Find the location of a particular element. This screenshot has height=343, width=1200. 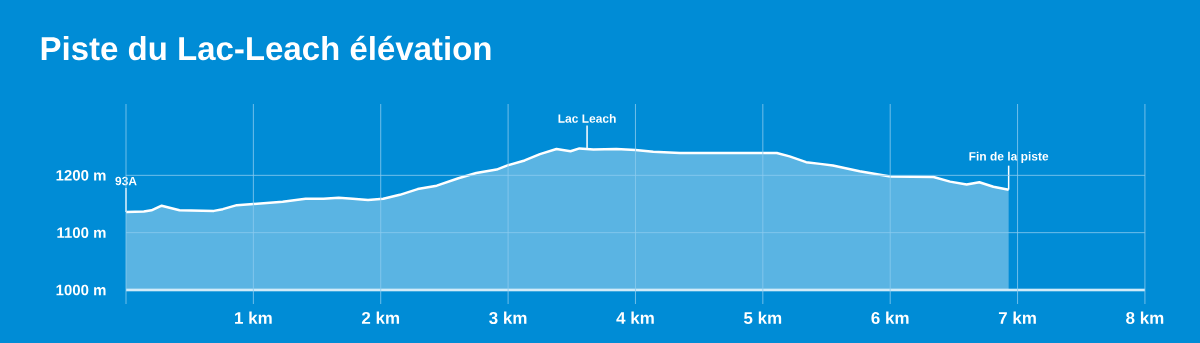

x-tick-label: 1 km is located at coordinates (253, 317).